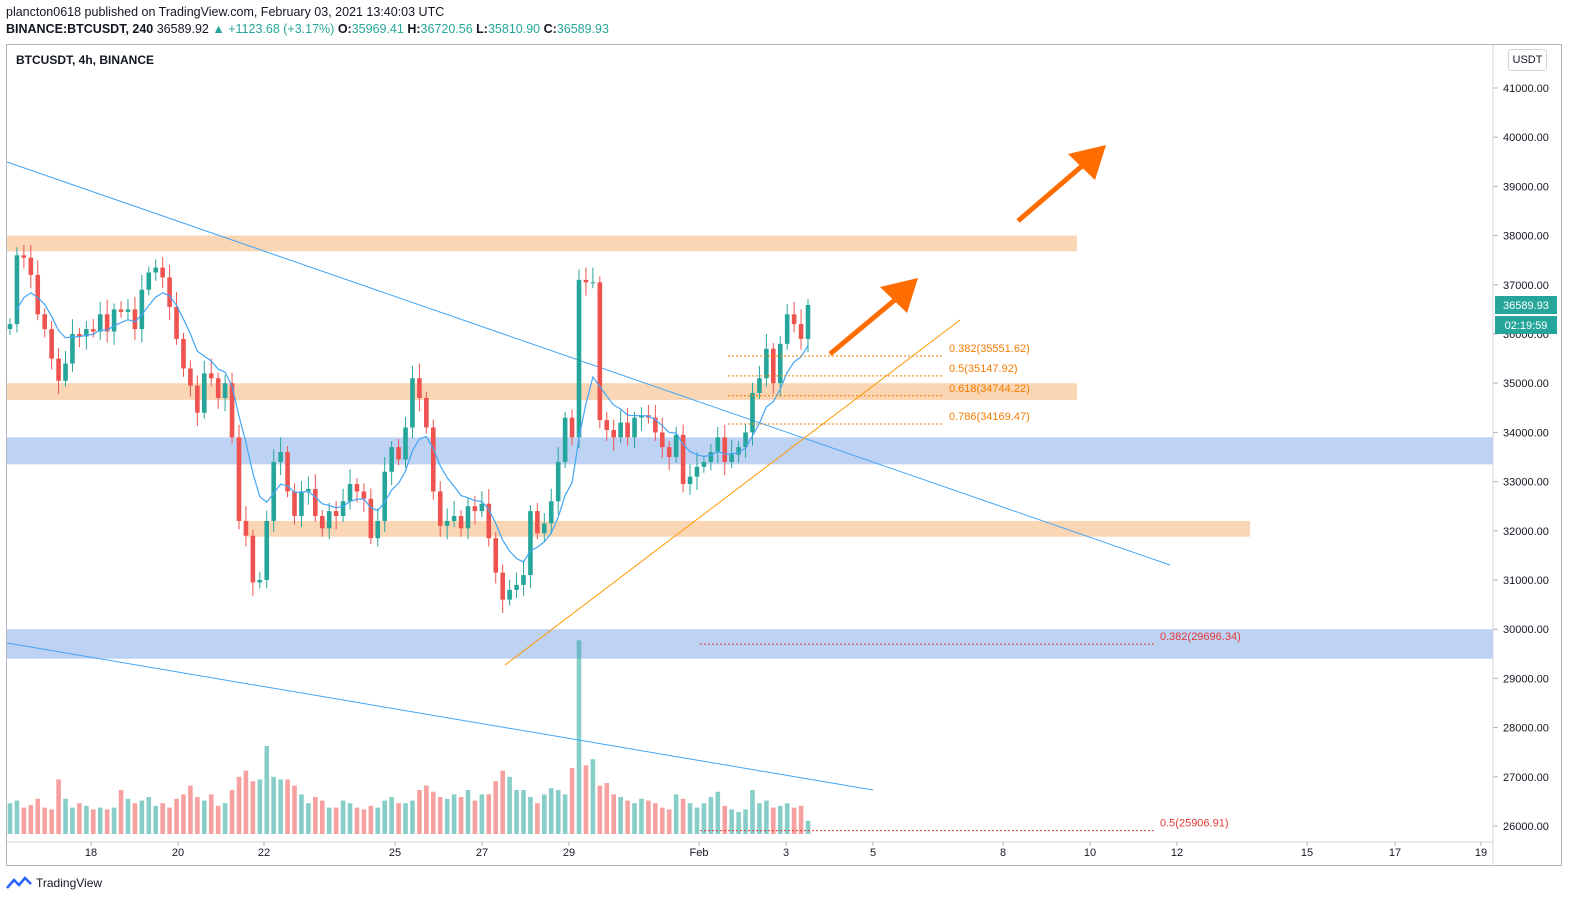  What do you see at coordinates (1307, 853) in the screenshot?
I see `x-axis-label: 15` at bounding box center [1307, 853].